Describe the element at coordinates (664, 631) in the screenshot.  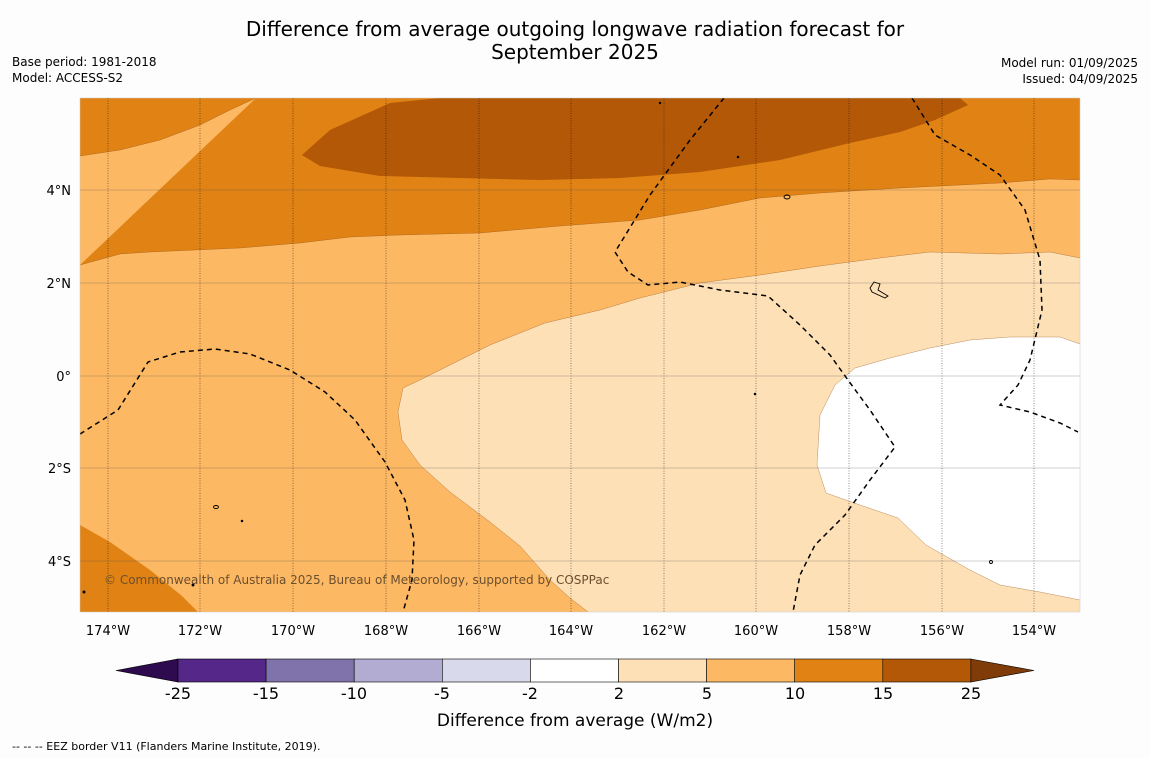
I see `lon-label: 162°W` at that location.